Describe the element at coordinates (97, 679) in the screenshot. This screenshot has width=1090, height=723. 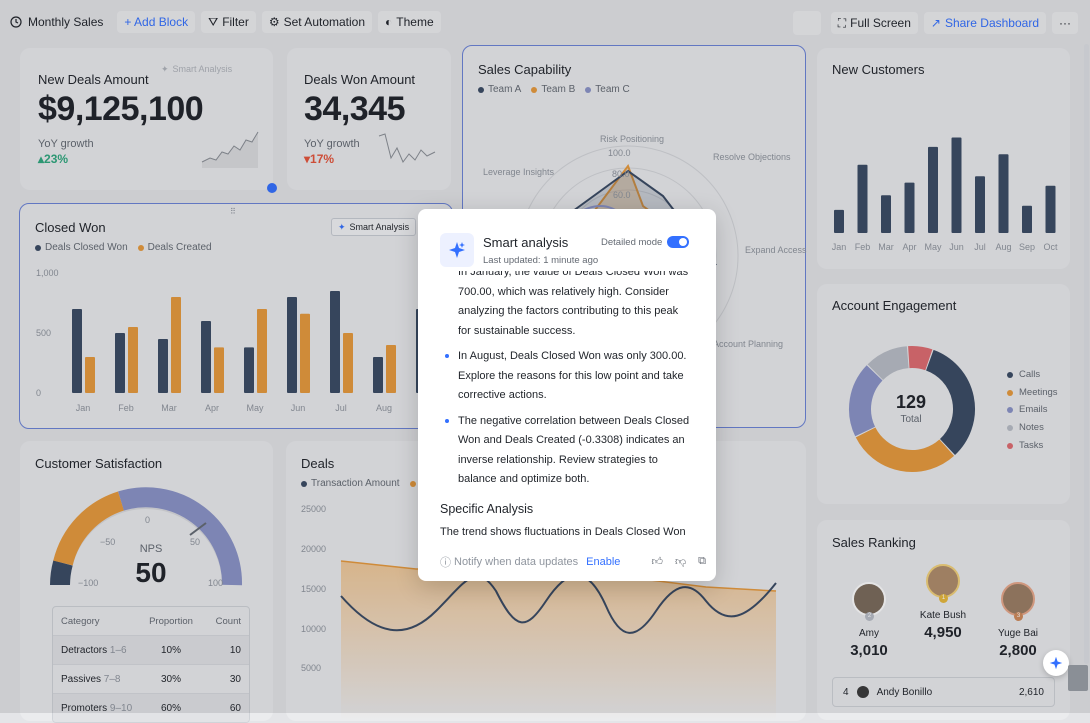
I see `row-category: Passives 7–8` at that location.